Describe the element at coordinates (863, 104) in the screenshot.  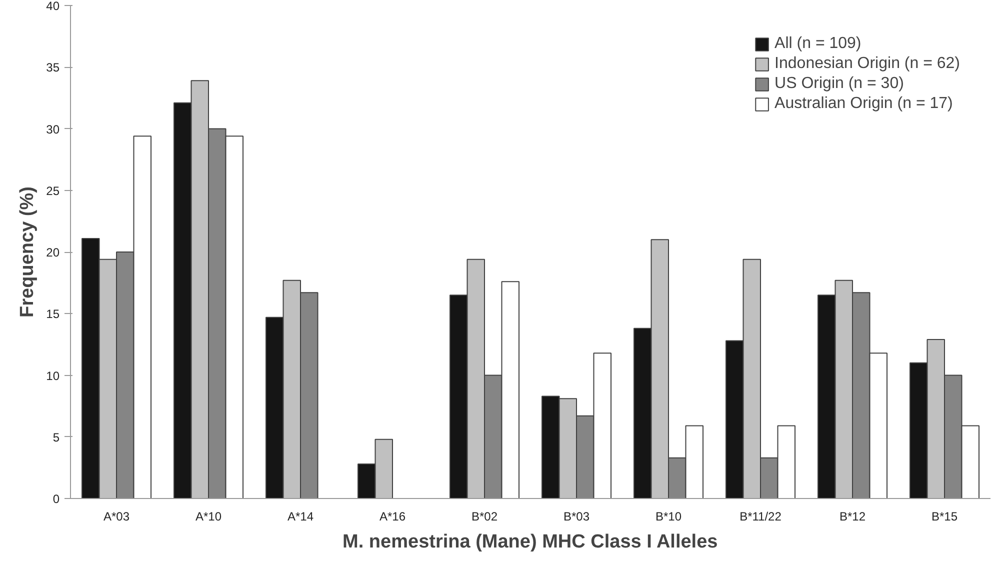
I see `legend-label: Australian Origin (n = 17)` at that location.